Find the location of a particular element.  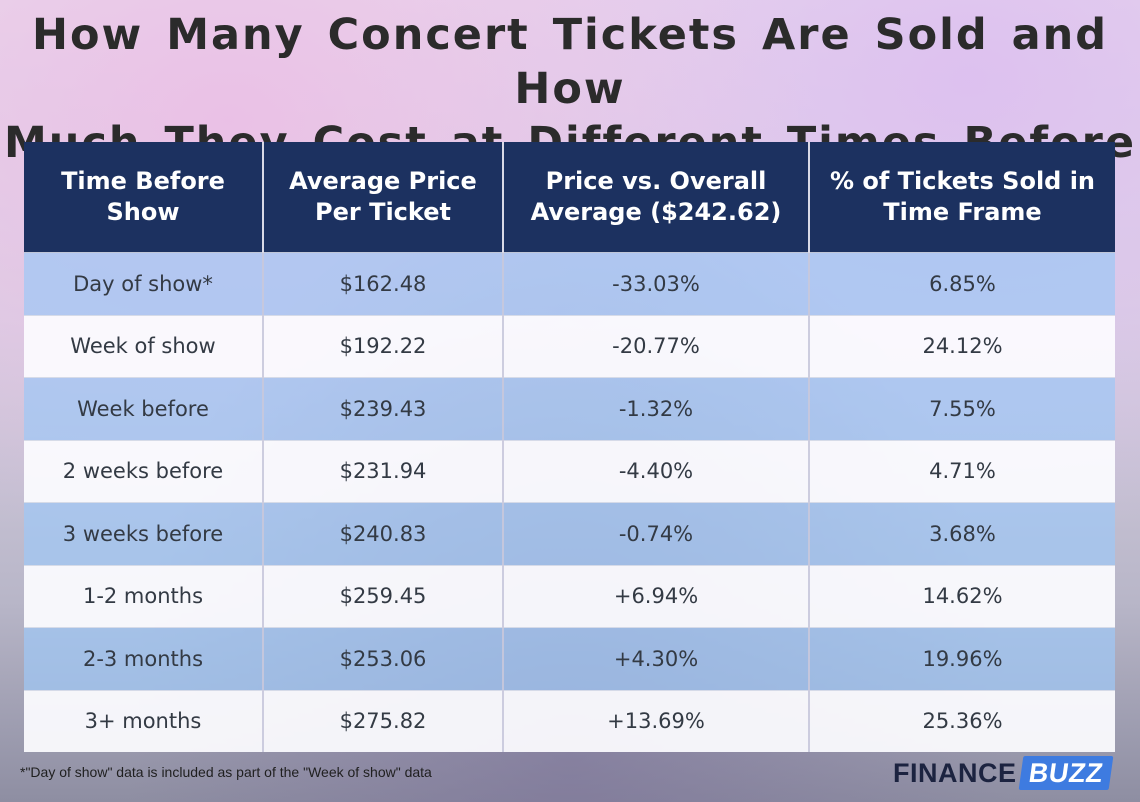

table-cell: 3.68% is located at coordinates (962, 533).